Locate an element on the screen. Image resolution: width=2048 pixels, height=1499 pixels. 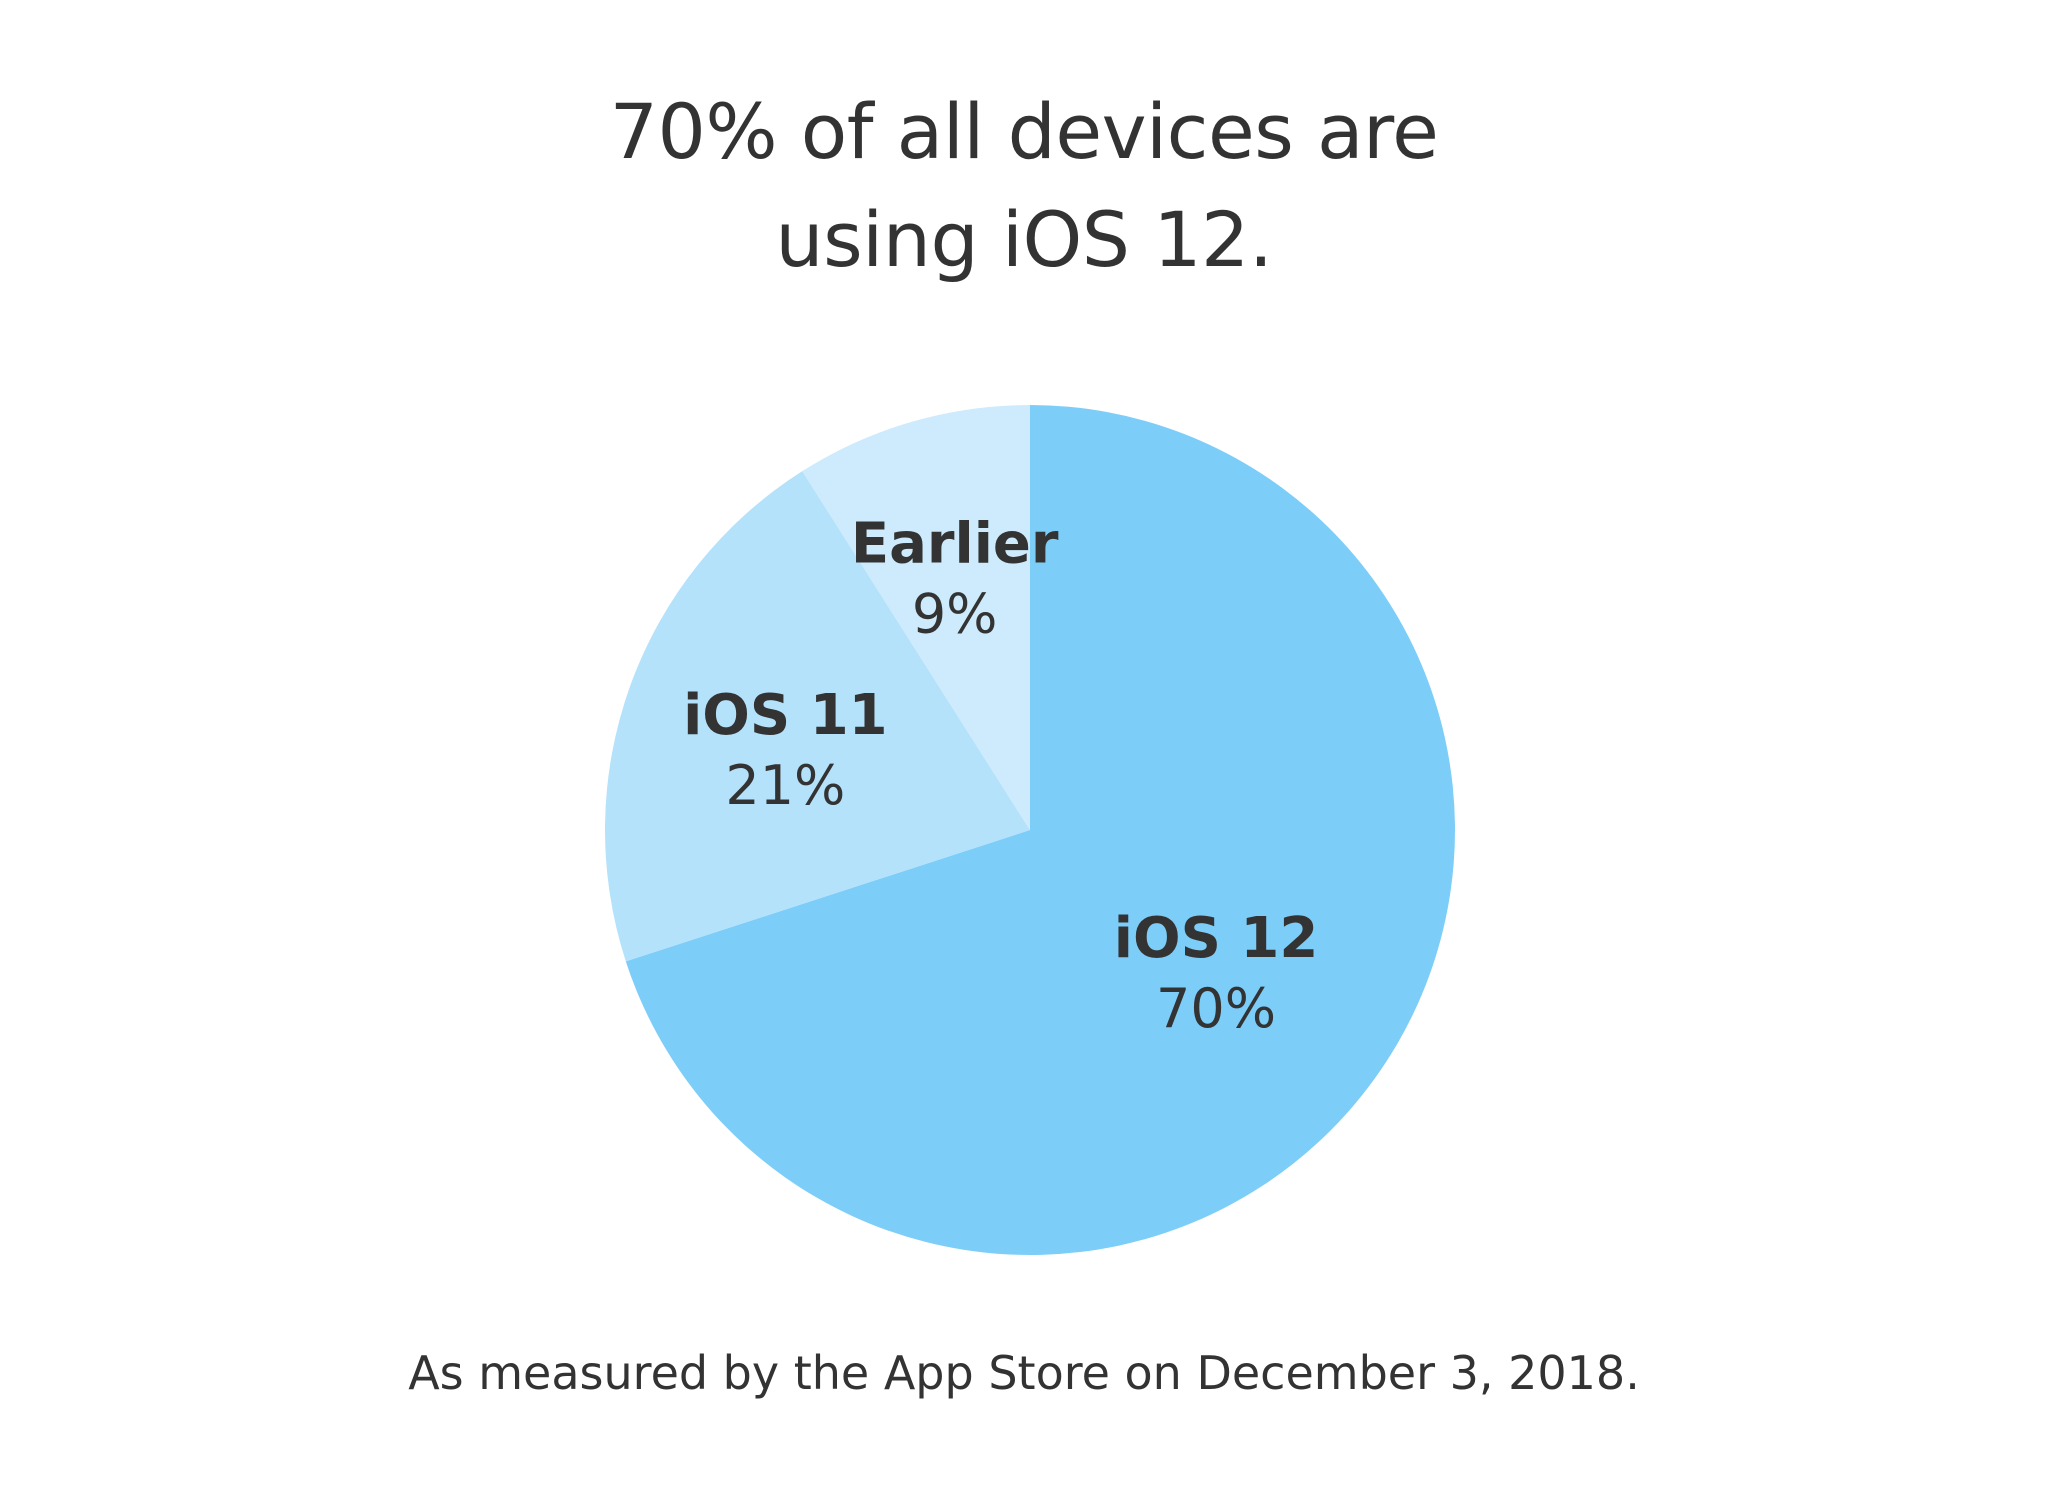
pie-slice-earlier is located at coordinates (916, 617).